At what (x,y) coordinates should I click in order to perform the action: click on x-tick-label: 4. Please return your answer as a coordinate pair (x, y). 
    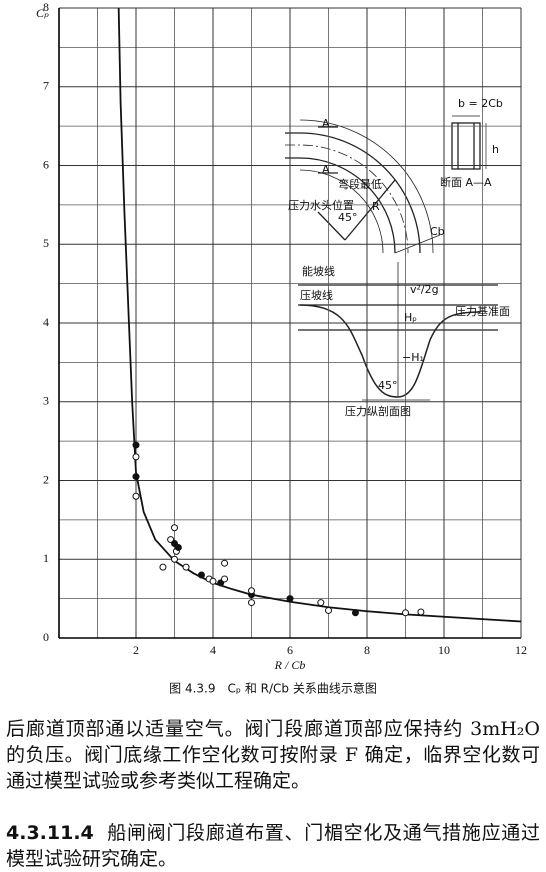
    Looking at the image, I should click on (213, 650).